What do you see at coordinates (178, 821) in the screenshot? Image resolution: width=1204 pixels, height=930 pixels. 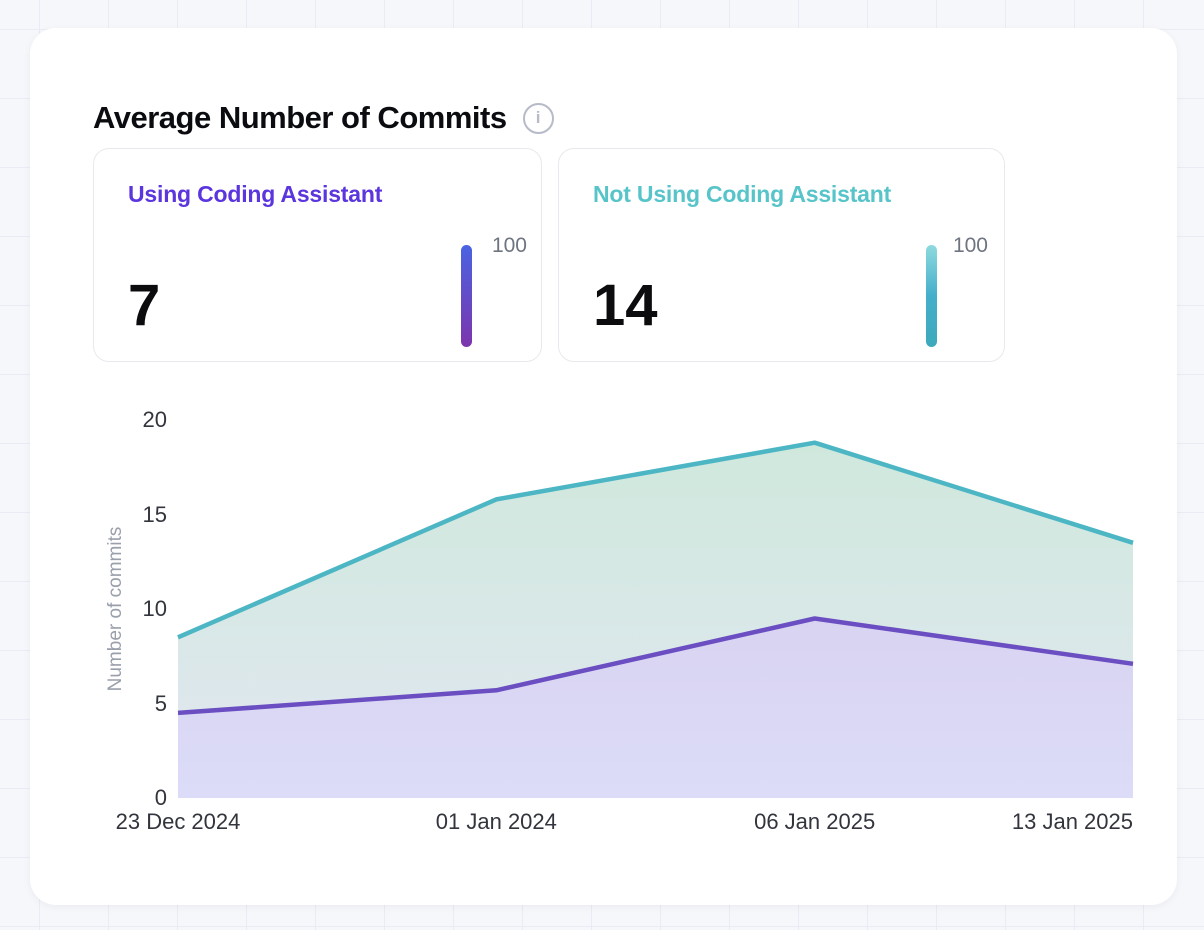 I see `x-axis-tick-label: 23 Dec 2024` at bounding box center [178, 821].